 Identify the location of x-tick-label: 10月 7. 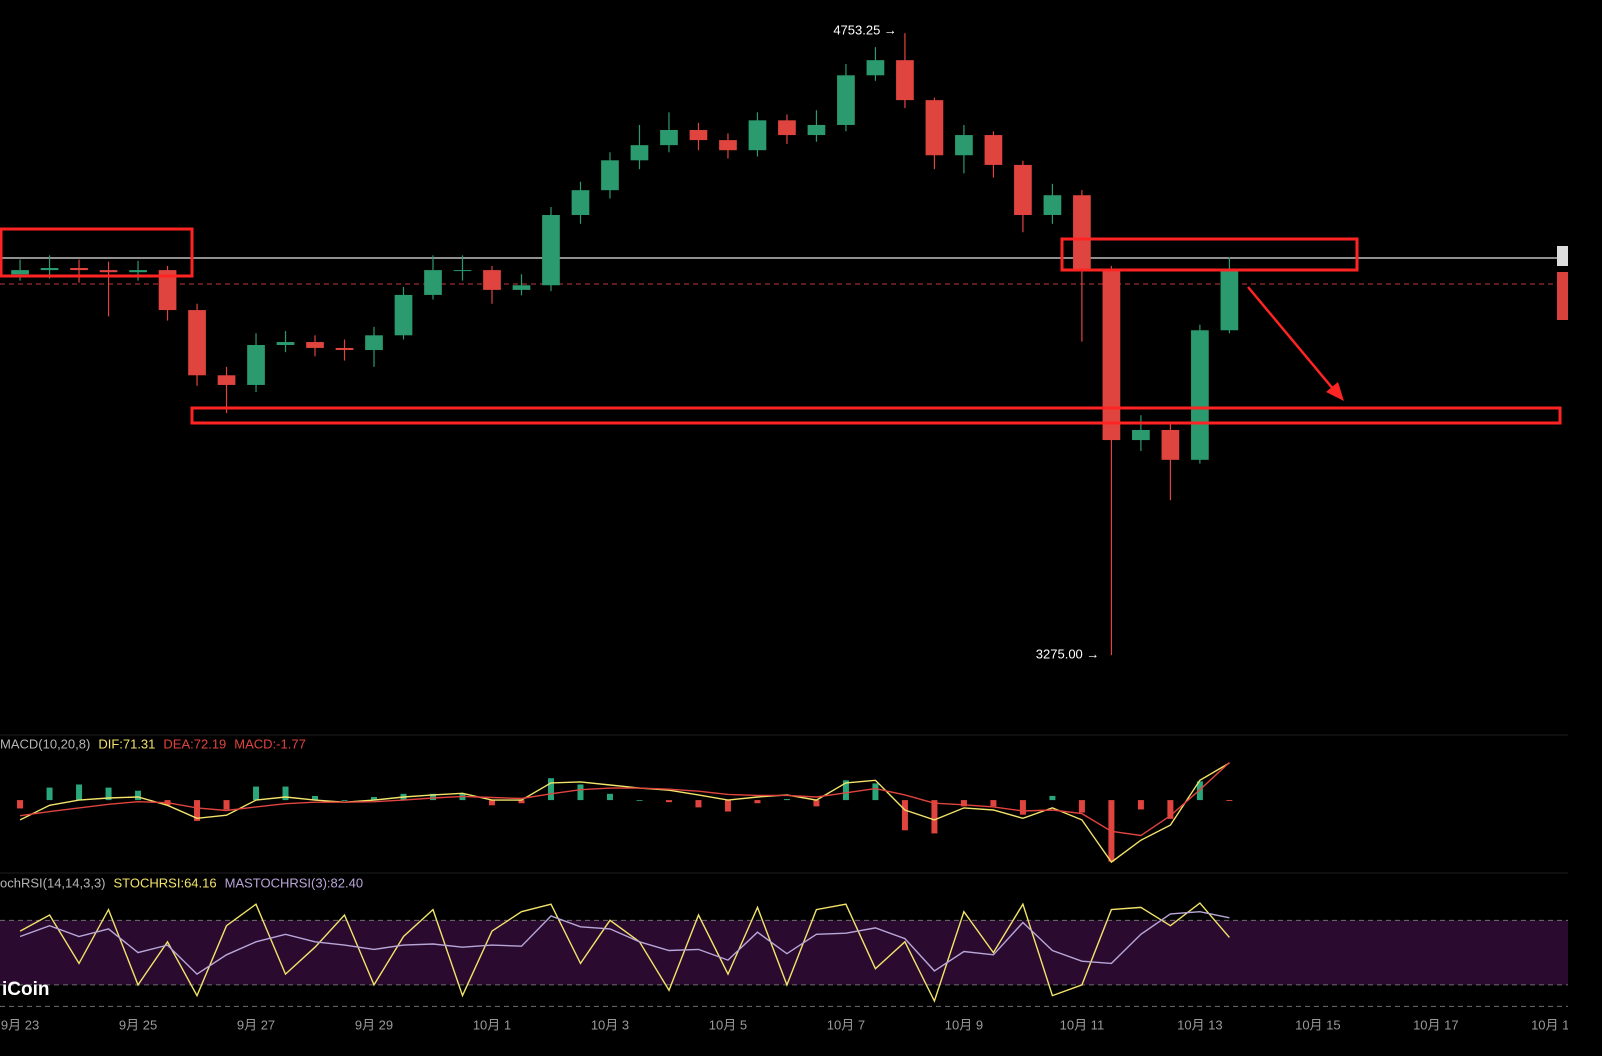
(846, 1024).